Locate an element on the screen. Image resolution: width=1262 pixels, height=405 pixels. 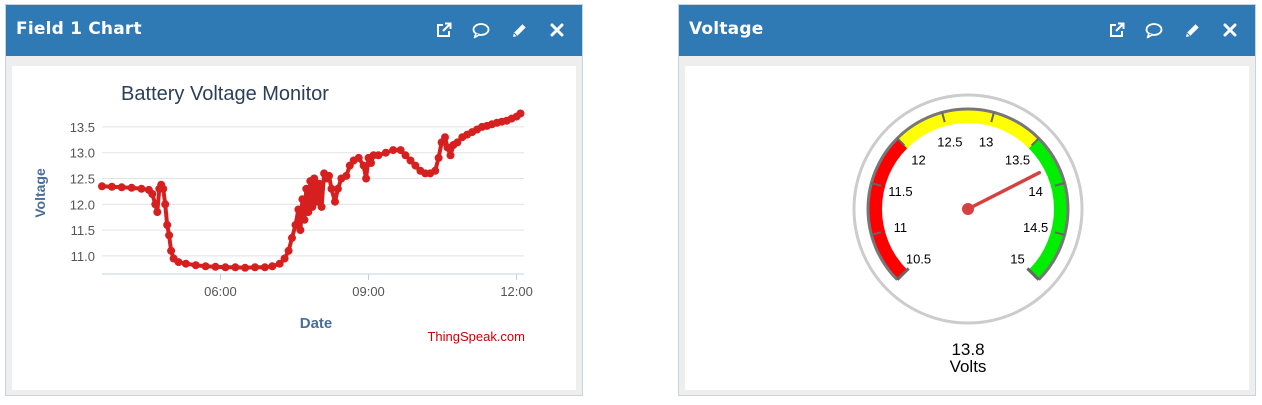
gauge-unit: Volts is located at coordinates (968, 366).